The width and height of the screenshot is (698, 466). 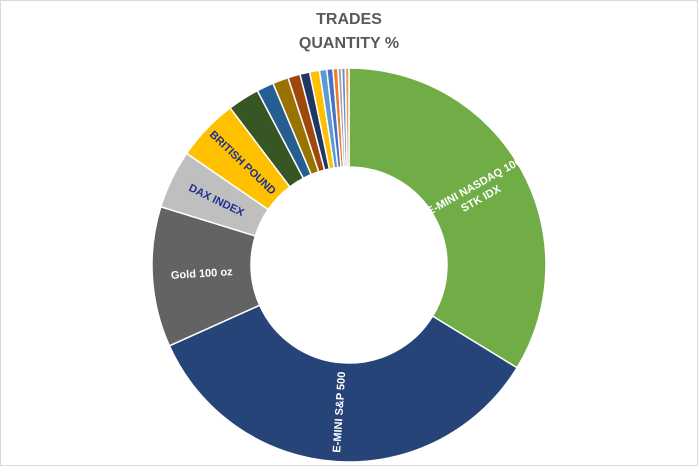 I want to click on slice-label-box: E-MINI S&P 500, so click(x=340, y=412).